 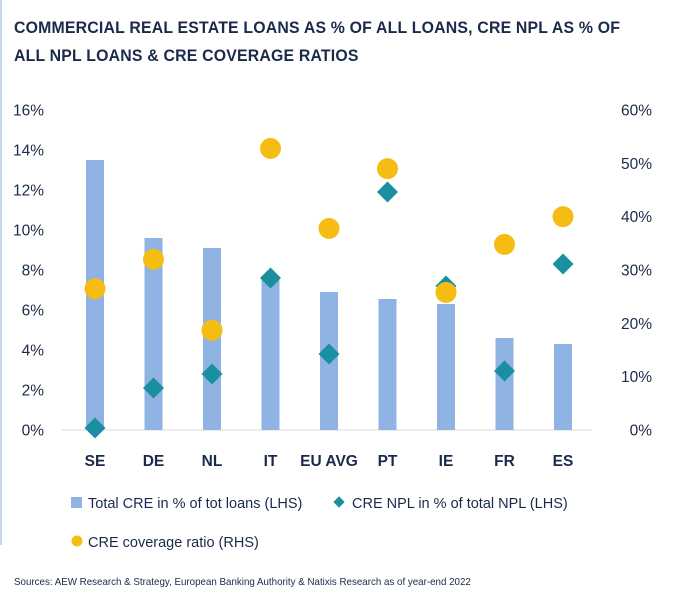 I want to click on right-tick-label: 0%, so click(x=641, y=431).